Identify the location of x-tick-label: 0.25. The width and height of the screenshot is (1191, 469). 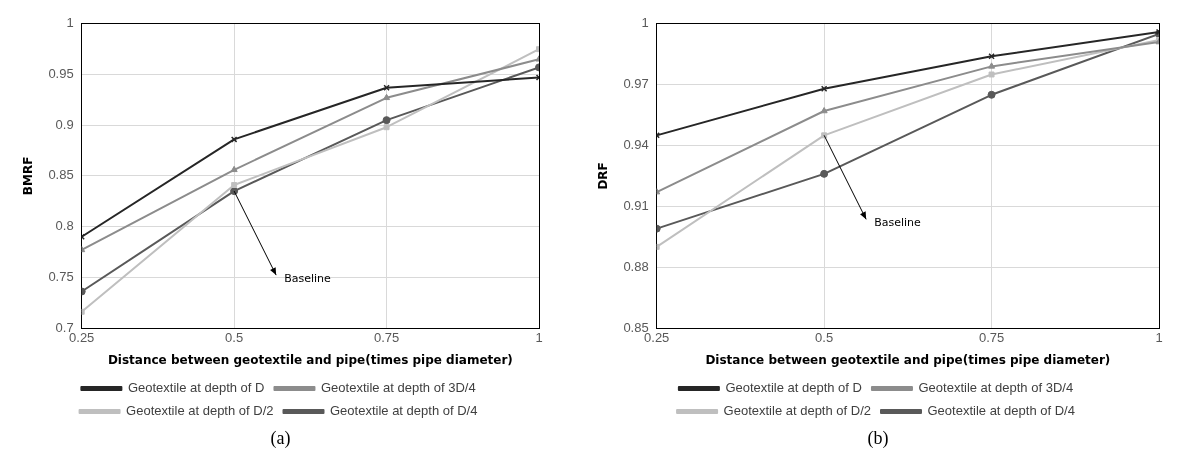
(82, 338).